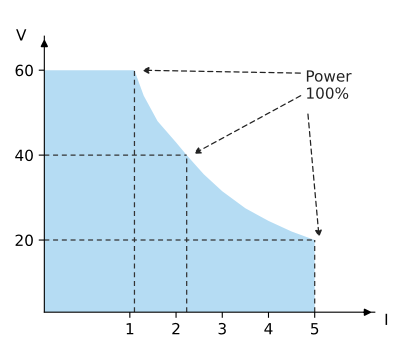 This screenshot has height=345, width=403. Describe the element at coordinates (387, 319) in the screenshot. I see `x-axis-title: I` at that location.